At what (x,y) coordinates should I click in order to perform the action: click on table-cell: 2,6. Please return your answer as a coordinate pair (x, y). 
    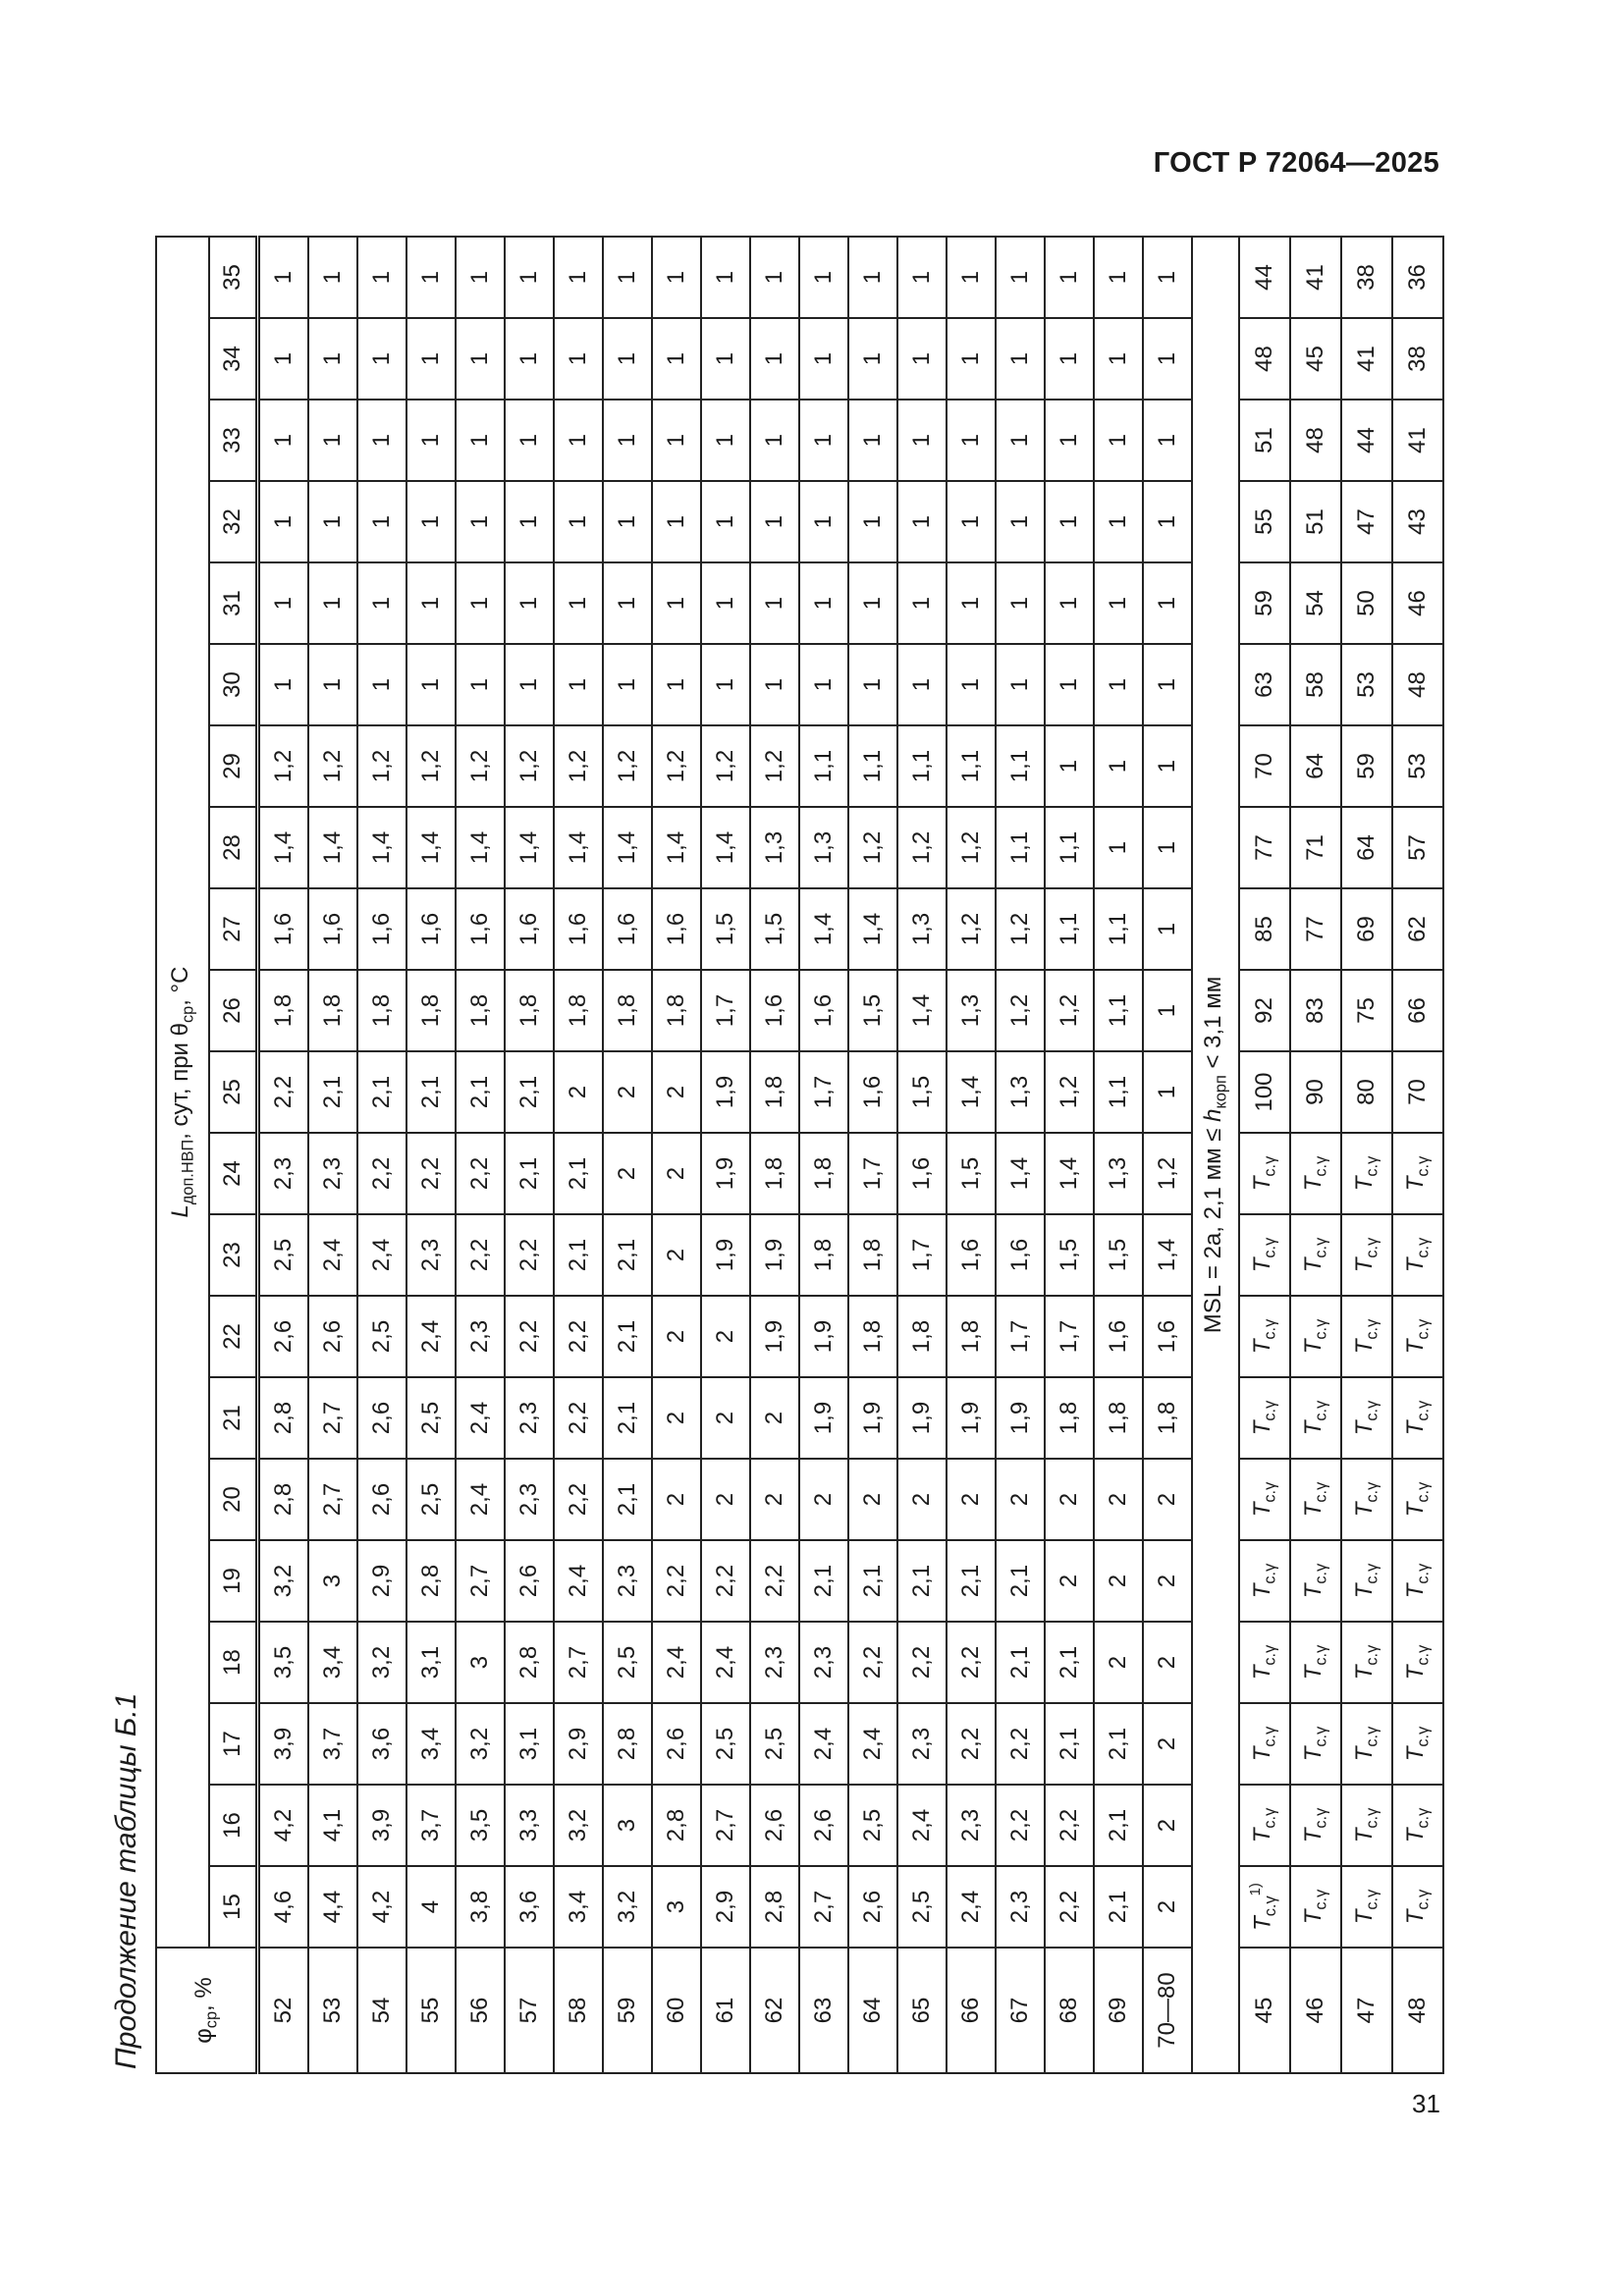
    Looking at the image, I should click on (381, 1499).